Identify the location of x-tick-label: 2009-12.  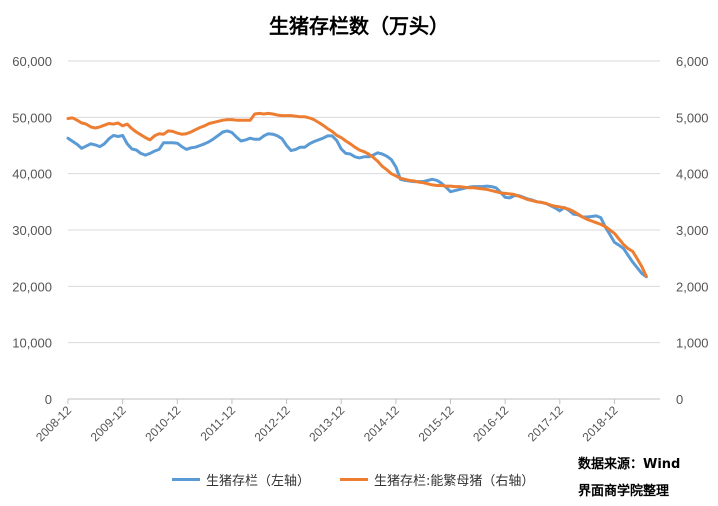
(108, 423).